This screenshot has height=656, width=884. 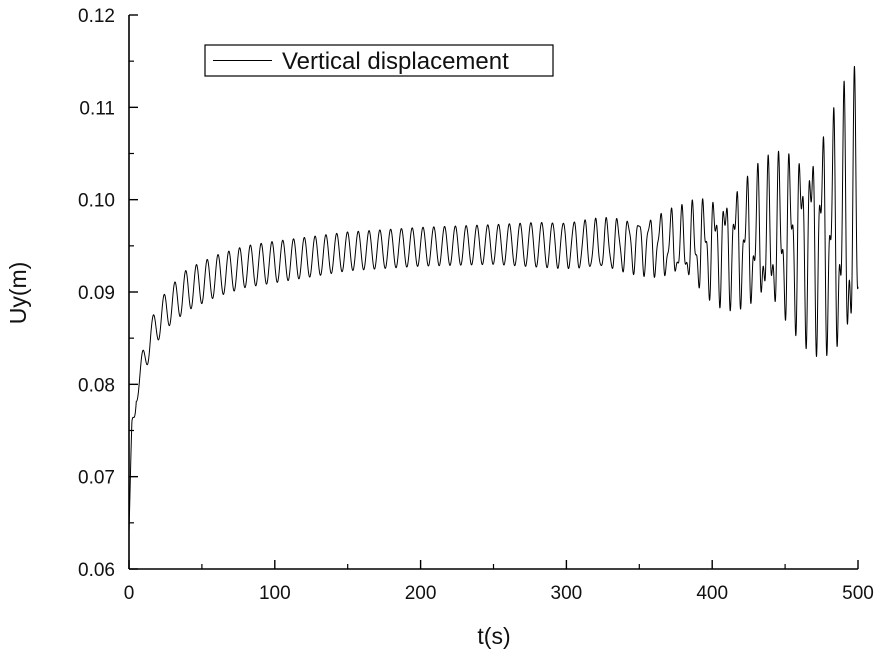 I want to click on y-ticks: 0.06 0.07 0.08 0.09 0.10 0.11 0.12, so click(x=108, y=293).